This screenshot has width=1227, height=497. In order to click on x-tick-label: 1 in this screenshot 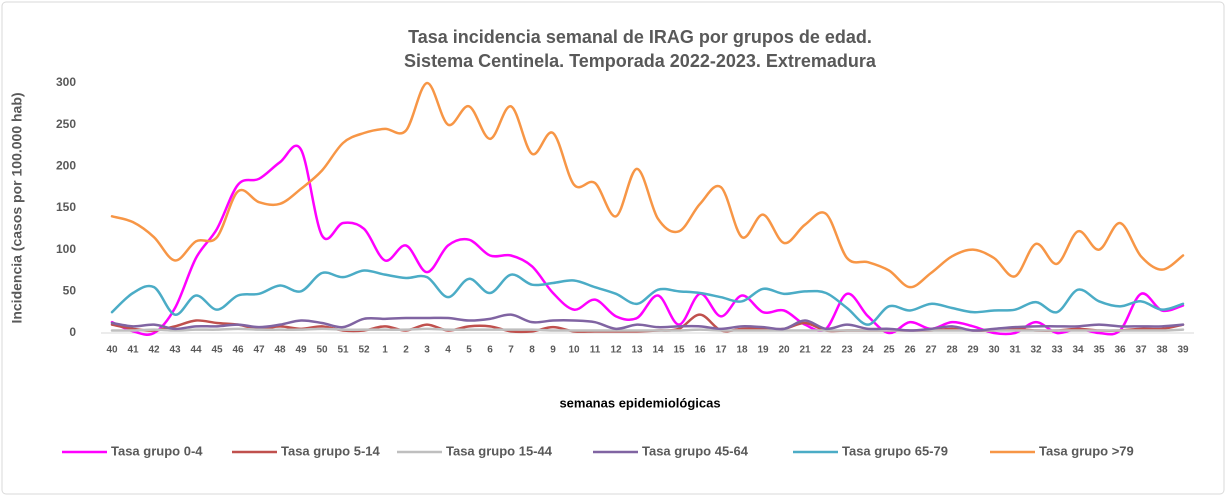, I will do `click(385, 350)`.